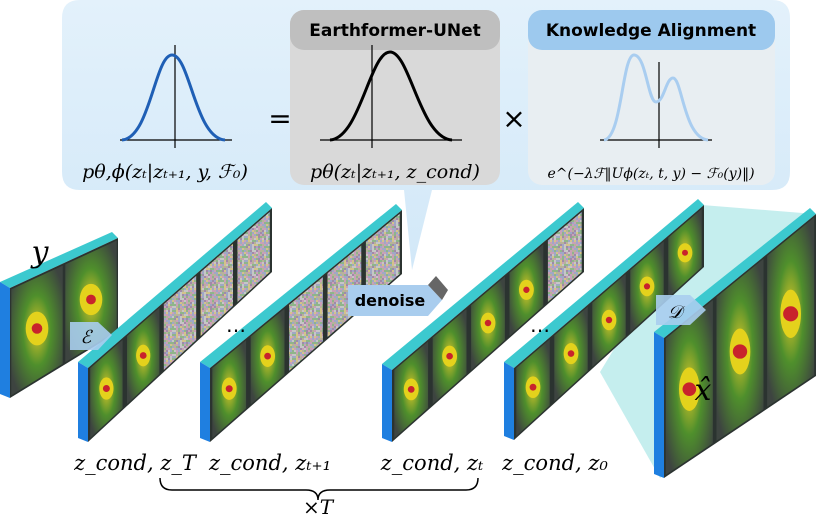 The width and height of the screenshot is (822, 523). What do you see at coordinates (438, 288) in the screenshot?
I see `denoise-arrow-tip` at bounding box center [438, 288].